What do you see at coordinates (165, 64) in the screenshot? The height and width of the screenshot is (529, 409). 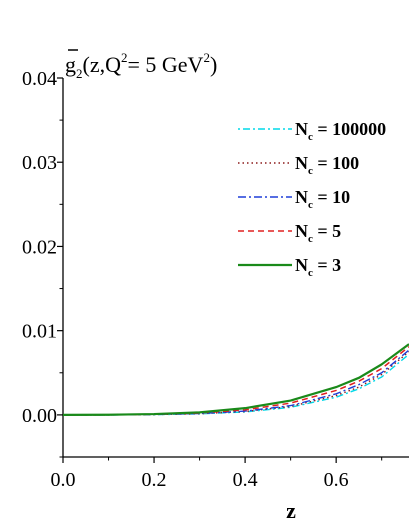 I see `title-equals: = 5 GeV` at bounding box center [165, 64].